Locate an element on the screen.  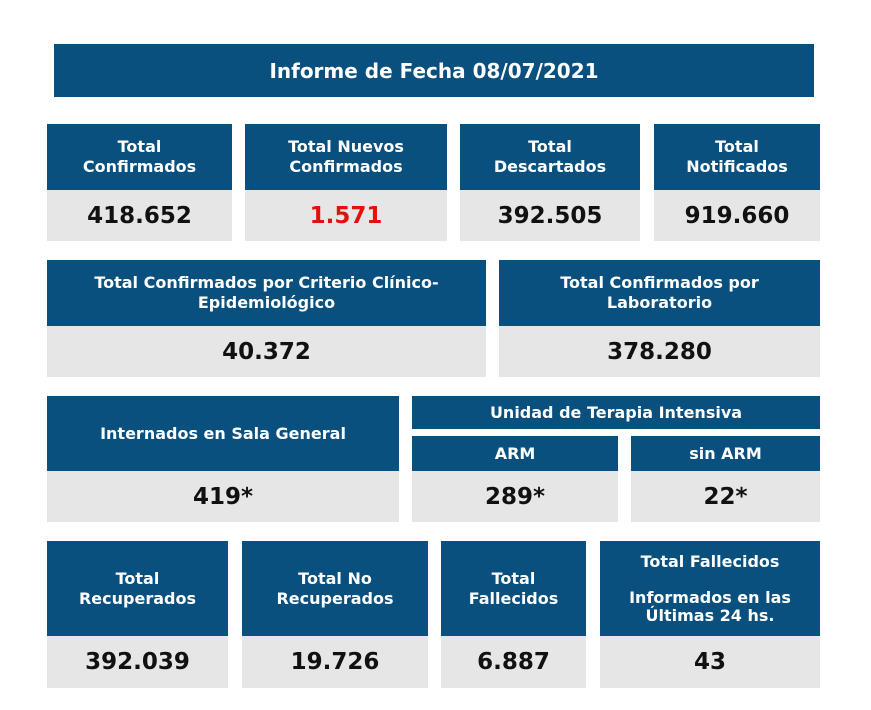
report-title: Informe de Fecha 08/07/2021 is located at coordinates (434, 70).